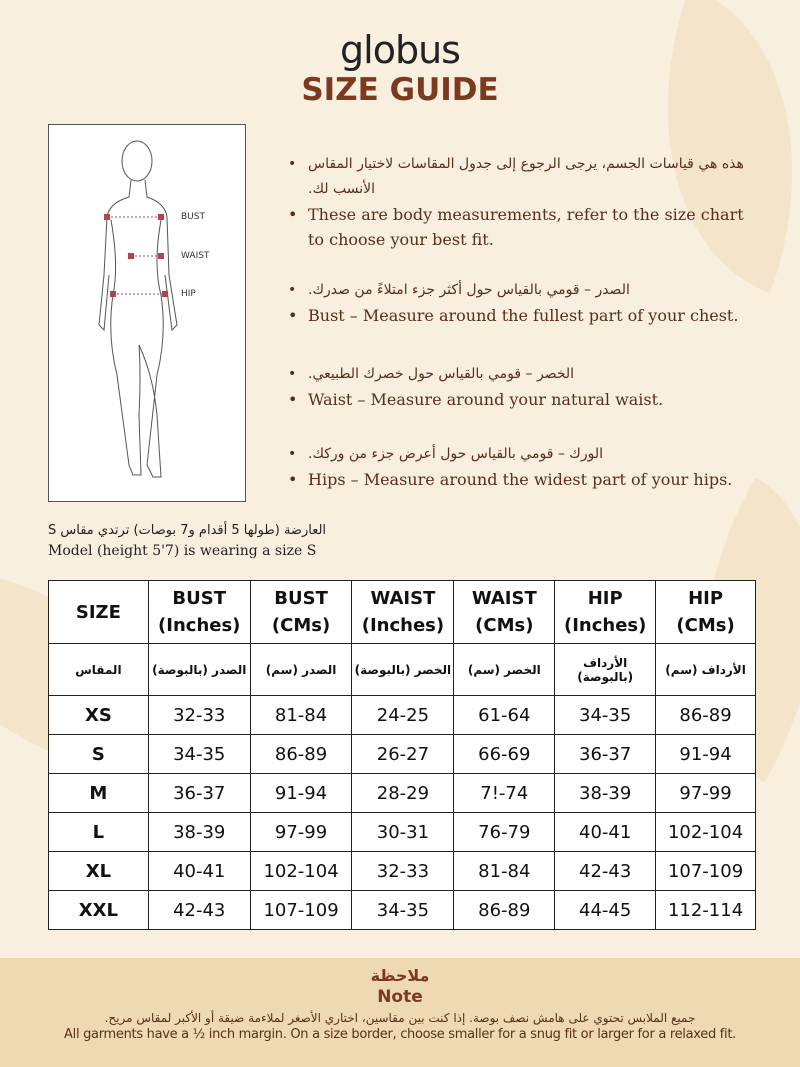 This screenshot has height=1067, width=800. What do you see at coordinates (195, 256) in the screenshot?
I see `label-waist: WAIST` at bounding box center [195, 256].